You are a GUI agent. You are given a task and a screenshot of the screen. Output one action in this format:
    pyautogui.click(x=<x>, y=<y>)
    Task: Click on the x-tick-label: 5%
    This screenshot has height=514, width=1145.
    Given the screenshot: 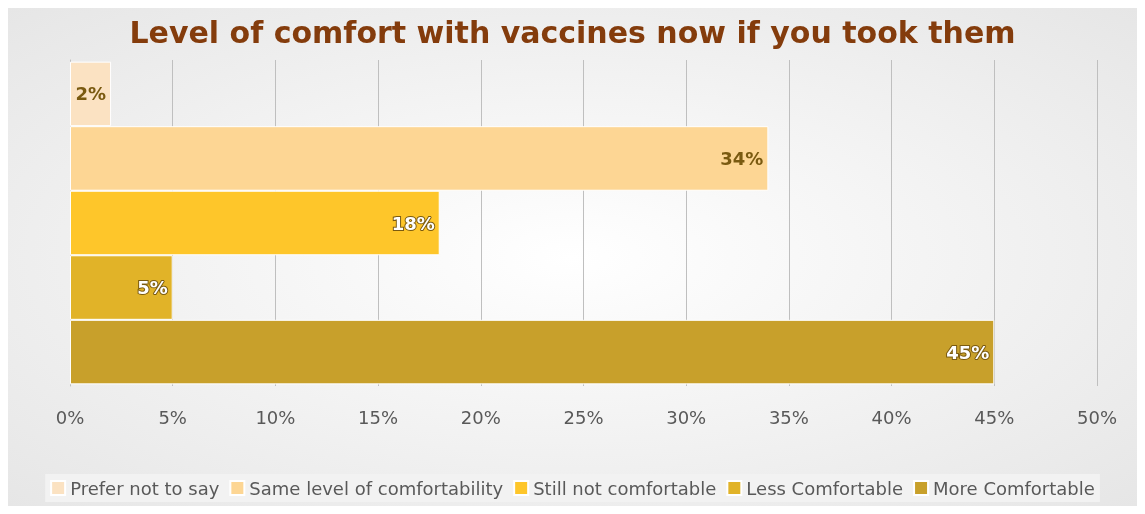 What is the action you would take?
    pyautogui.click(x=172, y=417)
    